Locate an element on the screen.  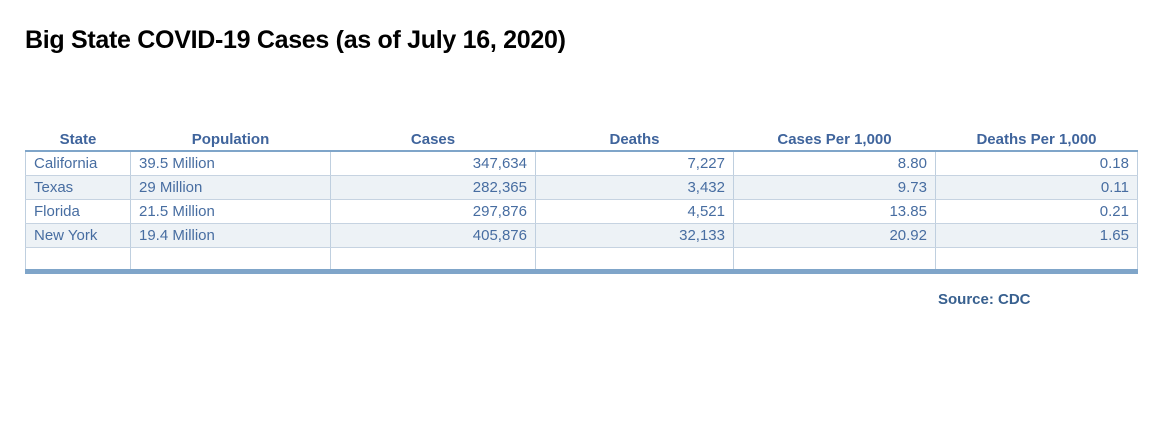
cell-cases: 297,876 is located at coordinates (433, 211).